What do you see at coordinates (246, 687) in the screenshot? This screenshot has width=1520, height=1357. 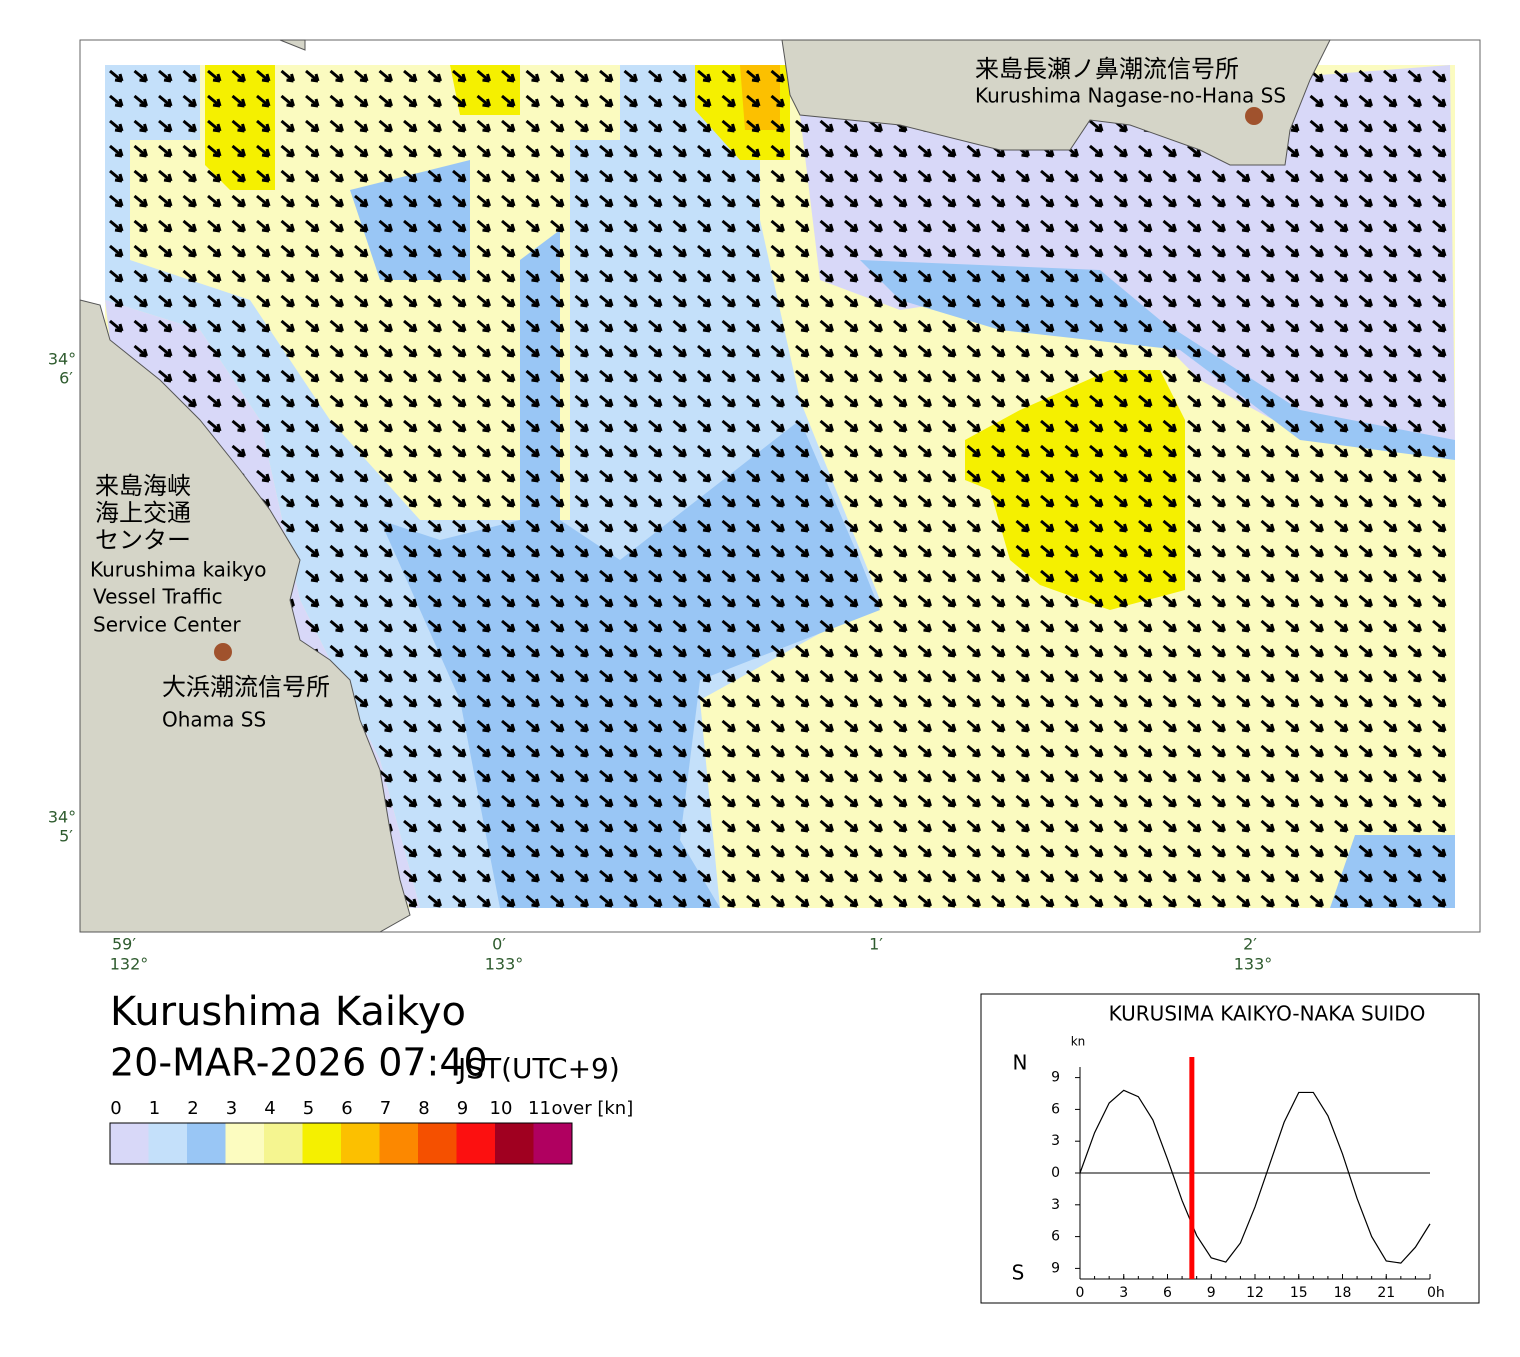 I see `place-label: 大浜潮流信号所` at bounding box center [246, 687].